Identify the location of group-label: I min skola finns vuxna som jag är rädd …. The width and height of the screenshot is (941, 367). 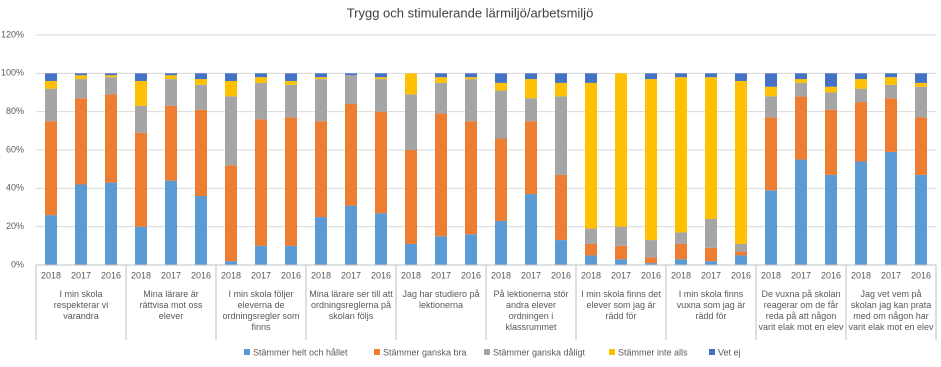
(711, 305).